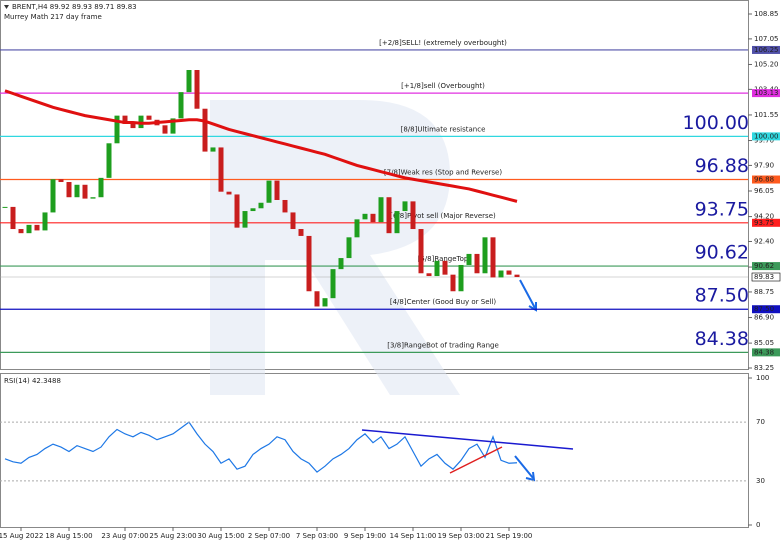 This screenshot has width=782, height=544. I want to click on level-name: [5/8]RangeTop, so click(443, 259).